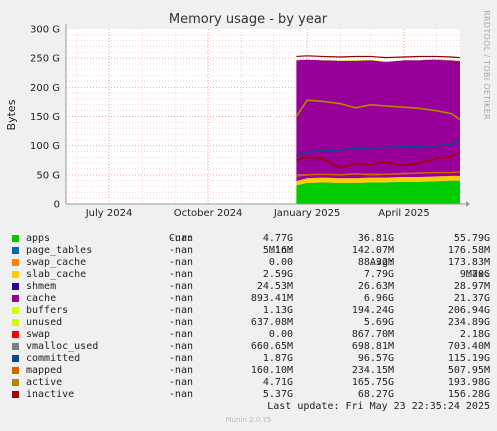  What do you see at coordinates (372, 382) in the screenshot?
I see `legend-avg: 165.75G` at bounding box center [372, 382].